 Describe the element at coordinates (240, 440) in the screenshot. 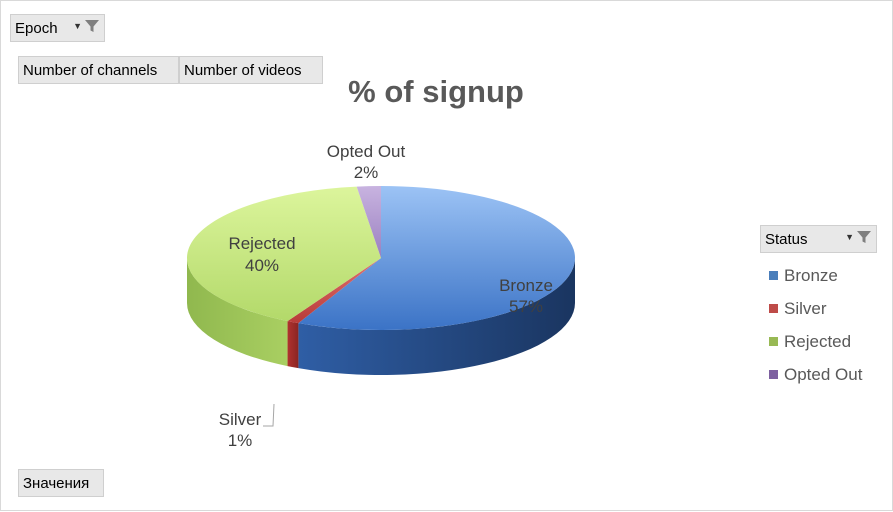

I see `data-label-value-silver: 1%` at that location.